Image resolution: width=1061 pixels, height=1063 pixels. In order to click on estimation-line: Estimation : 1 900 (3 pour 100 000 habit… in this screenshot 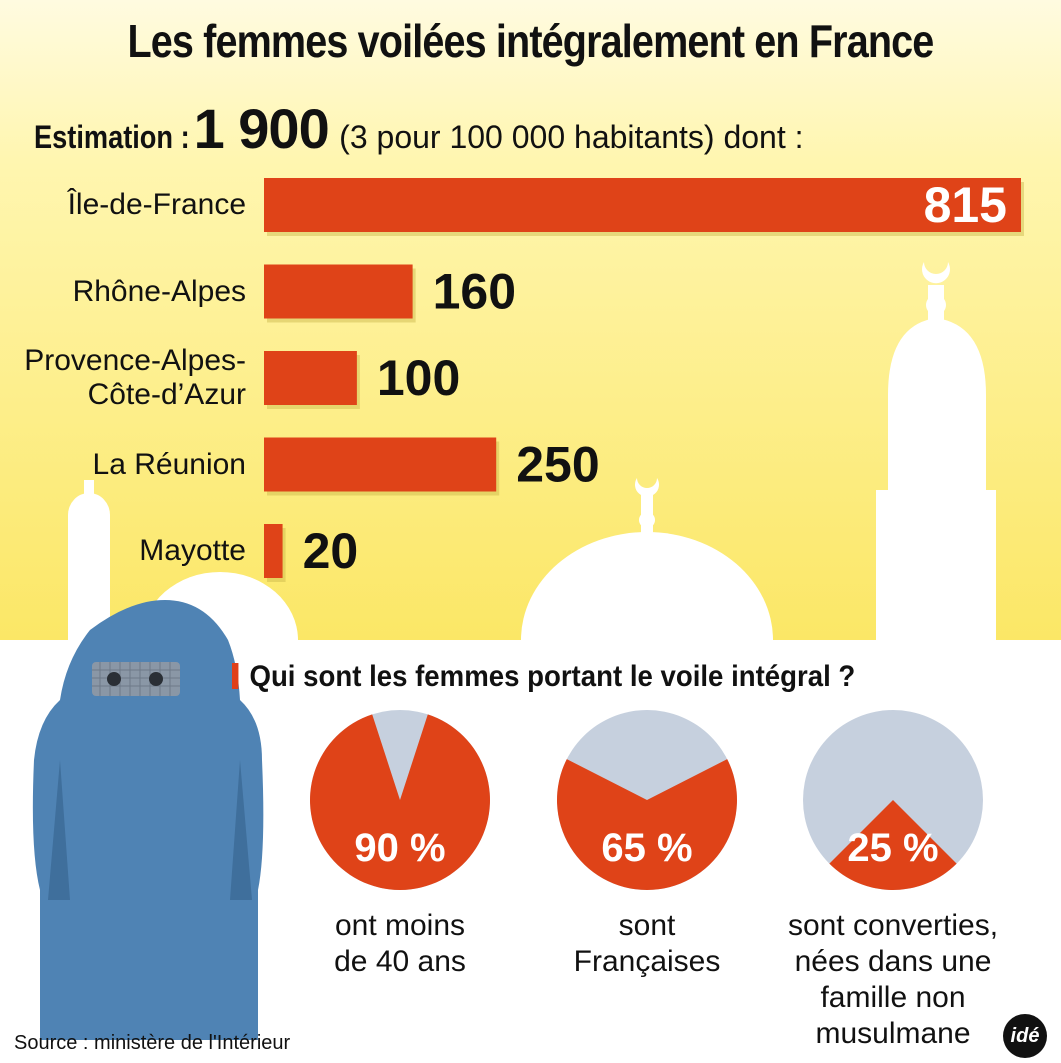, I will do `click(419, 128)`.